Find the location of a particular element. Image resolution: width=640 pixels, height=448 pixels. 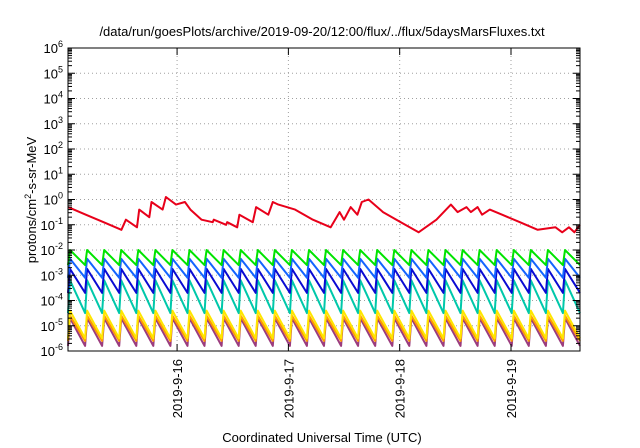

y-tick-exponent: 4 is located at coordinates (60, 95).